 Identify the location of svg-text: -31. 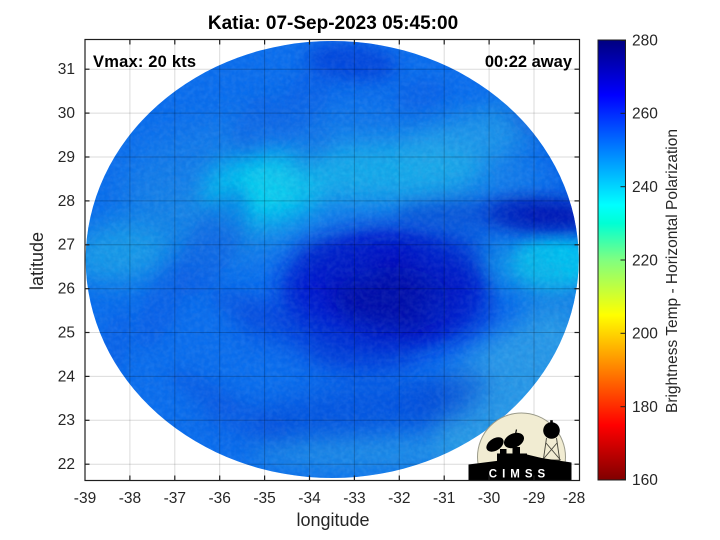
(444, 498).